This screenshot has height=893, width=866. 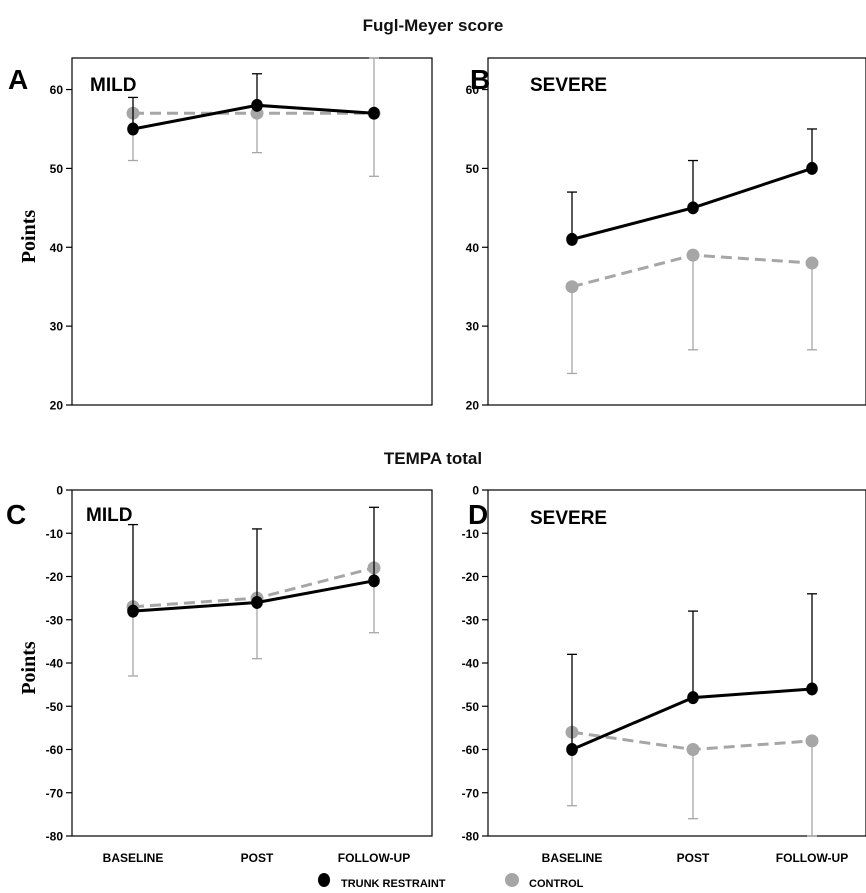 I want to click on legend-label-control: CONTROL, so click(x=556, y=884).